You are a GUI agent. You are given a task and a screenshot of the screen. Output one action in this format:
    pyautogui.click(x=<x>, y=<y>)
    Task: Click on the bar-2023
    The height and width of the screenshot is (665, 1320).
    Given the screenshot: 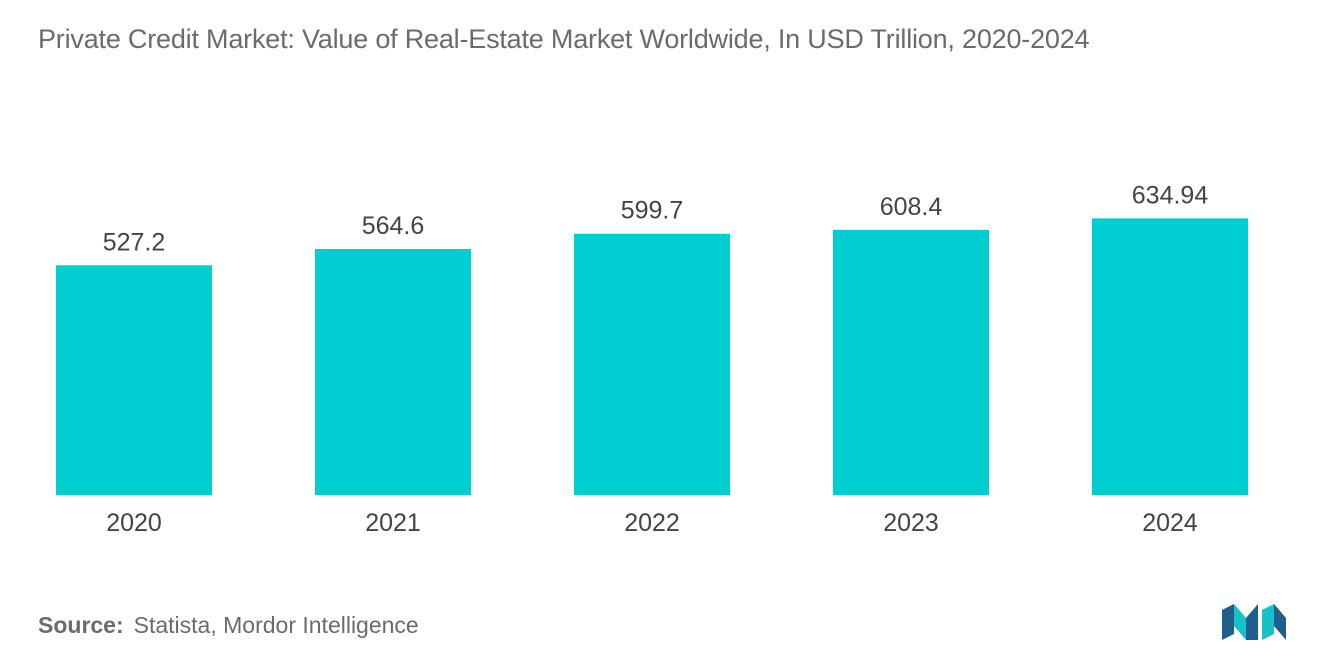 What is the action you would take?
    pyautogui.click(x=911, y=362)
    